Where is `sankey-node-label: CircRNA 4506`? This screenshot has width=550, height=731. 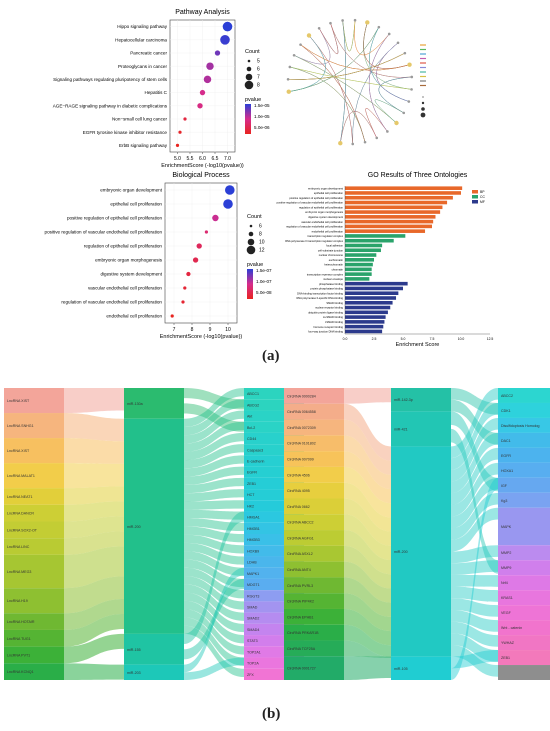 sankey-node-label: CircRNA 4506 is located at coordinates (298, 475).